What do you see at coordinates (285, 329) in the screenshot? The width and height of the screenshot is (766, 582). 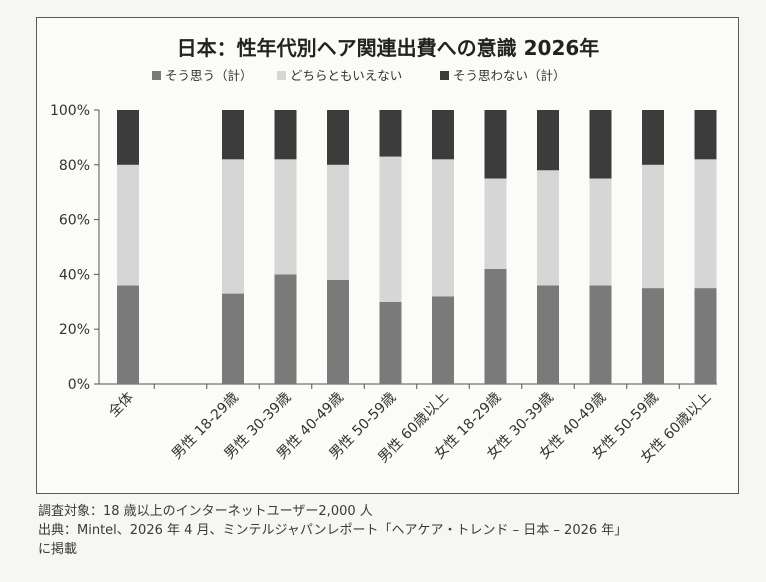 I see `bar-segment-男性30-39歳-0` at bounding box center [285, 329].